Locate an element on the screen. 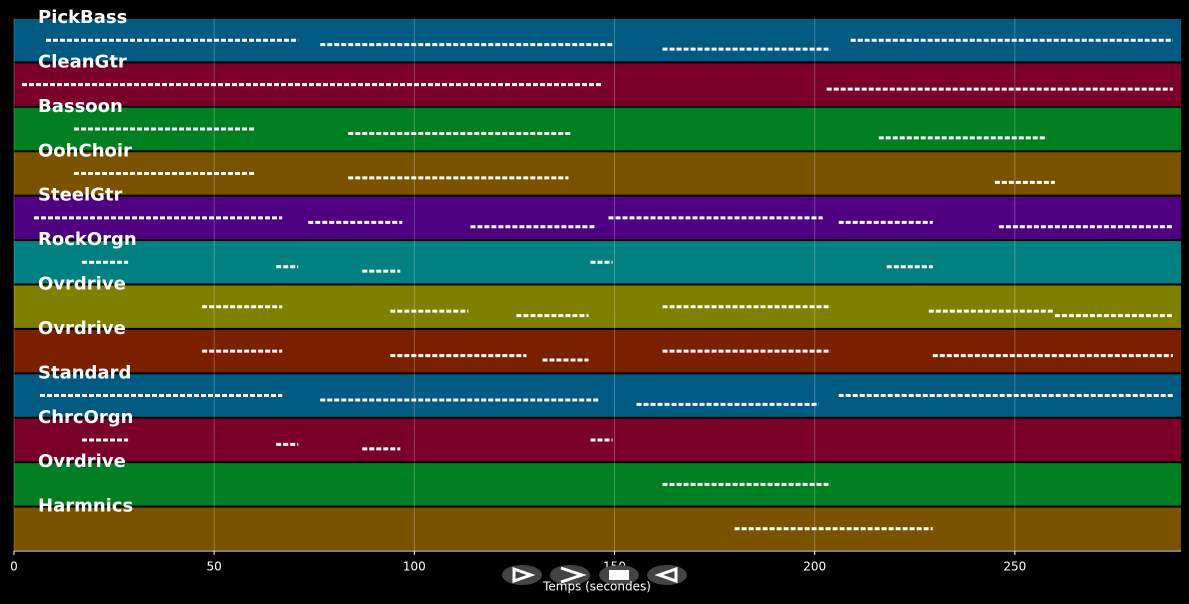 The width and height of the screenshot is (1189, 604). track-name: PickBass is located at coordinates (82, 17).